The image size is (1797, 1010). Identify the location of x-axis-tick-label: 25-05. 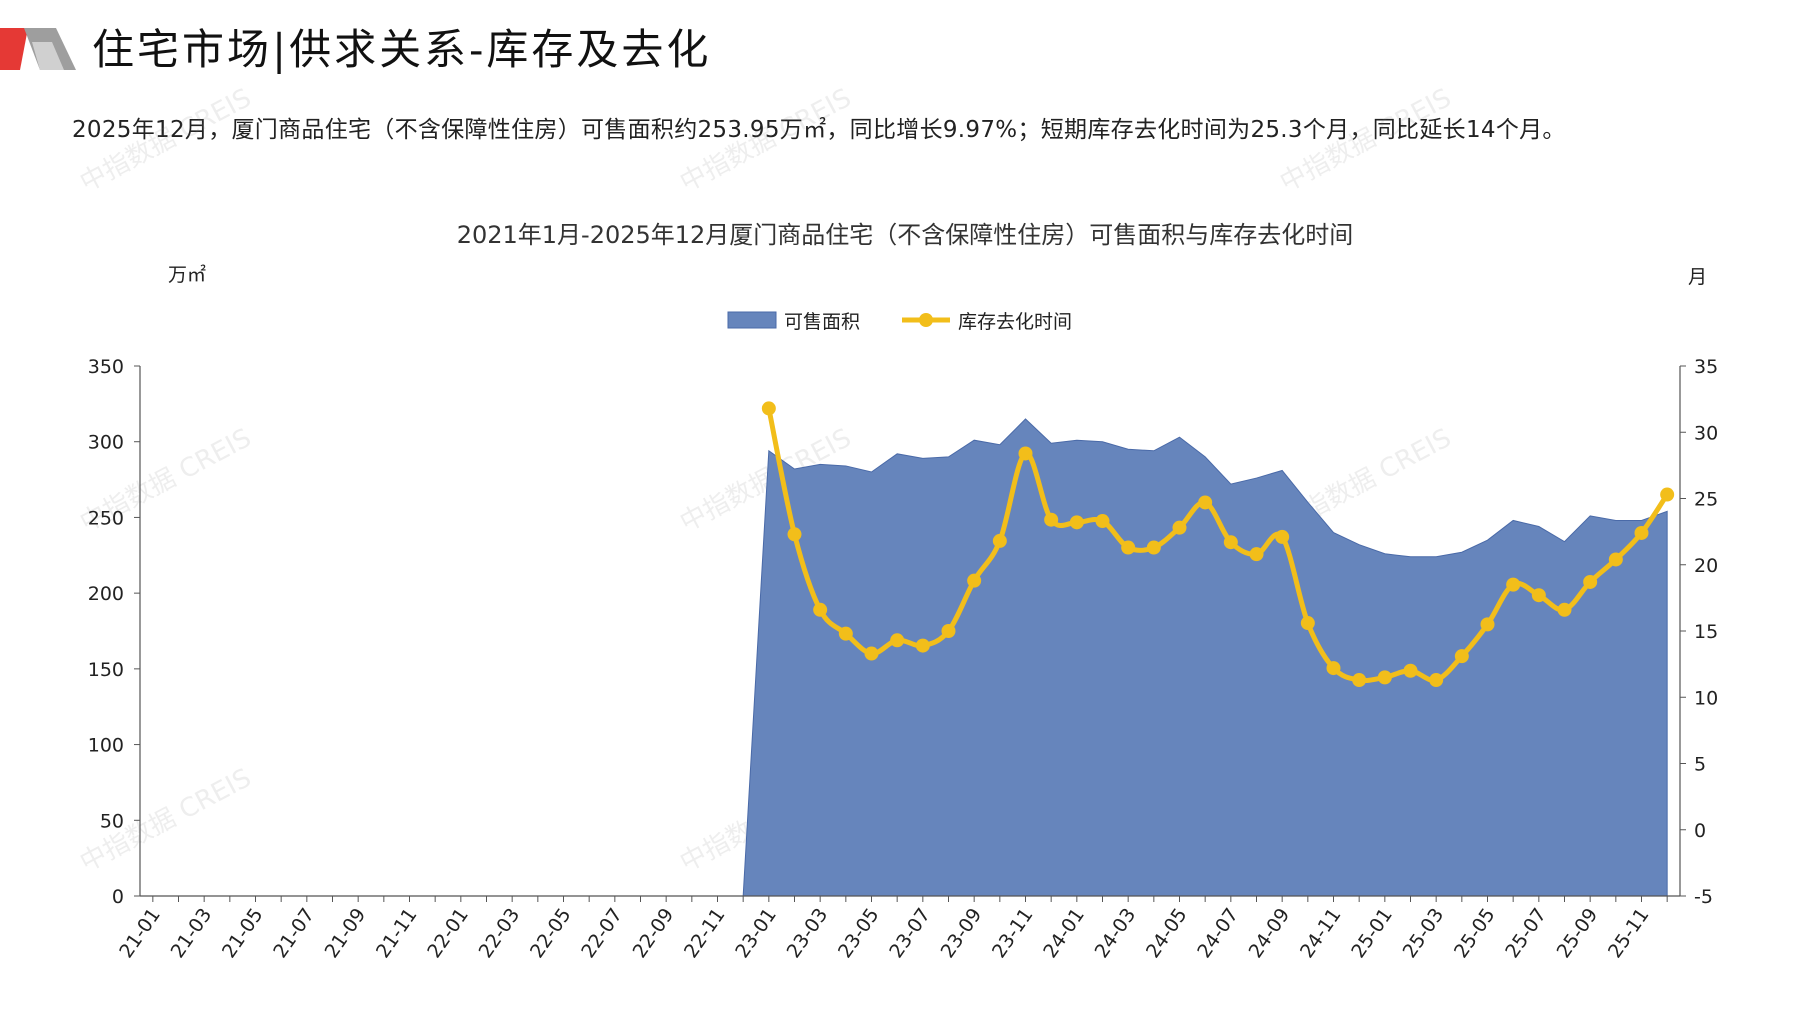
(1475, 933).